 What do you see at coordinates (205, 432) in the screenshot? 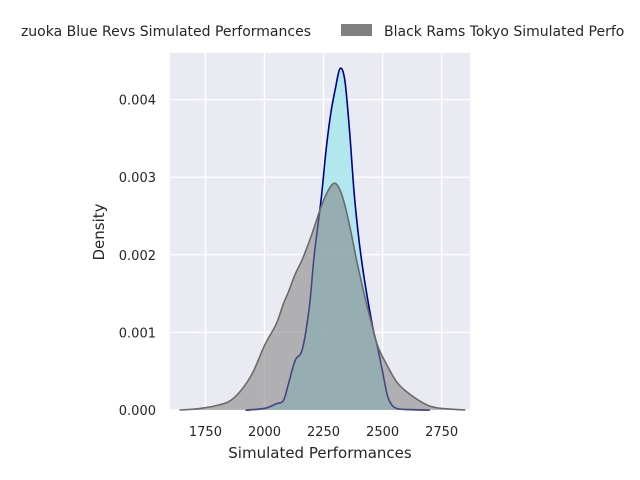
I see `x-tick-label: 1750` at bounding box center [205, 432].